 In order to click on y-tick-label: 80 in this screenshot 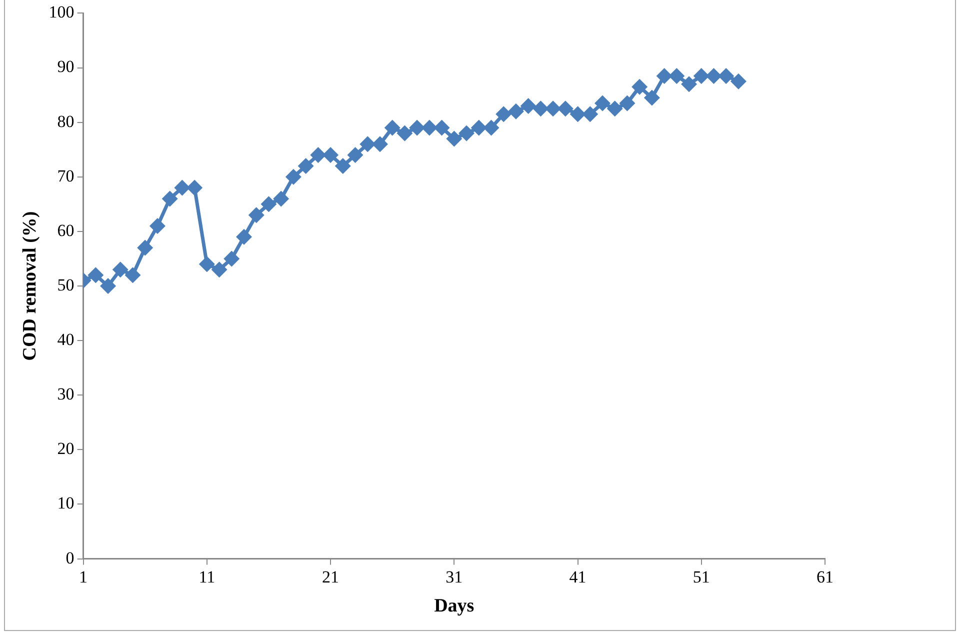, I will do `click(65, 121)`.